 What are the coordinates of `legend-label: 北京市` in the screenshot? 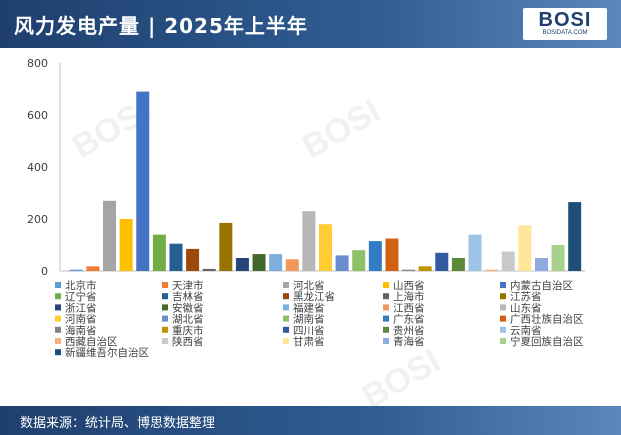 It's located at (81, 285).